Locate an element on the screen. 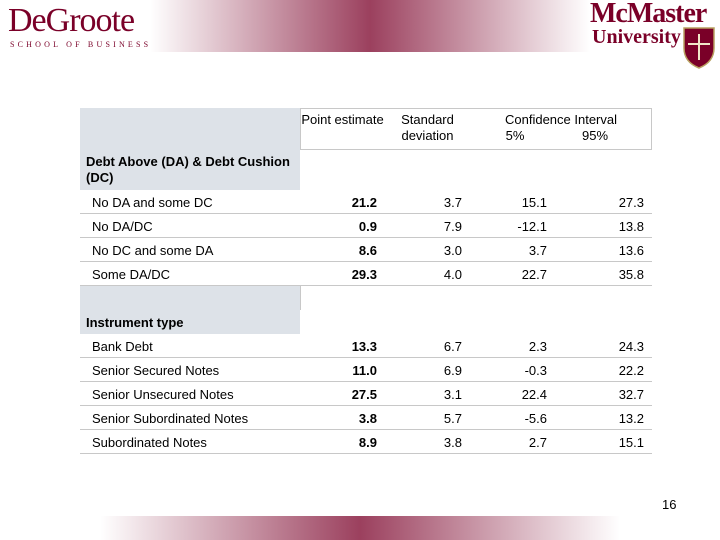  column-header: Standard deviation is located at coordinates (427, 127).